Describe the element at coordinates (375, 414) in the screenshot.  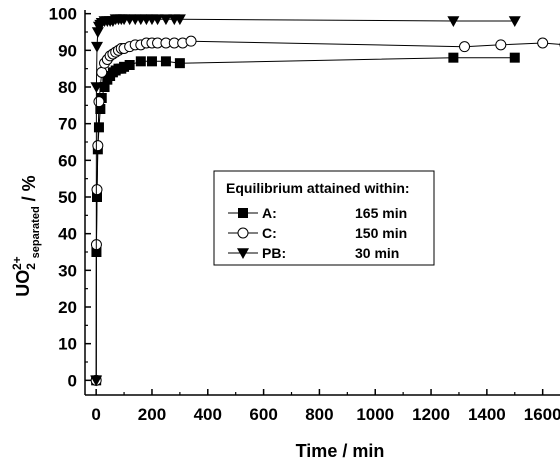
I see `x-tick-label: 1000` at that location.